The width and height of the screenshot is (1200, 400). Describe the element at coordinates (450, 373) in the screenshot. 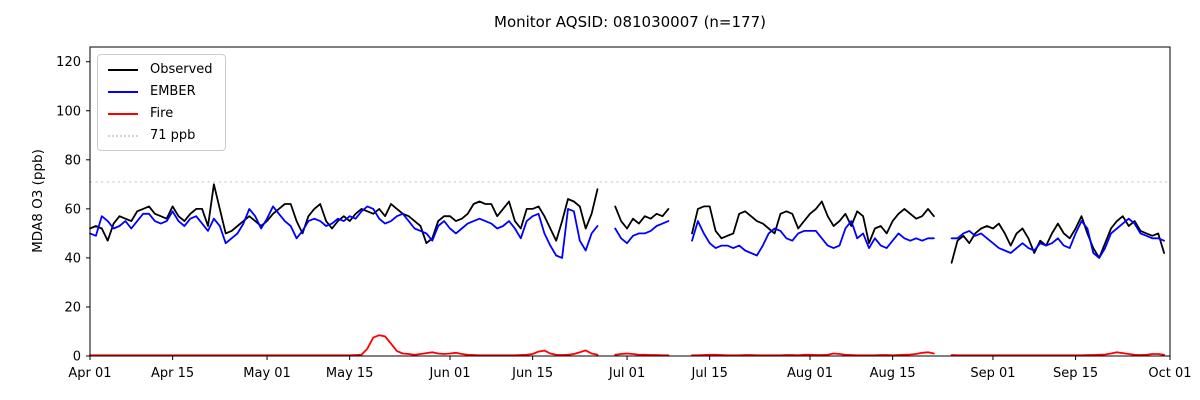

I see `x-tick-label: Jun 01` at that location.